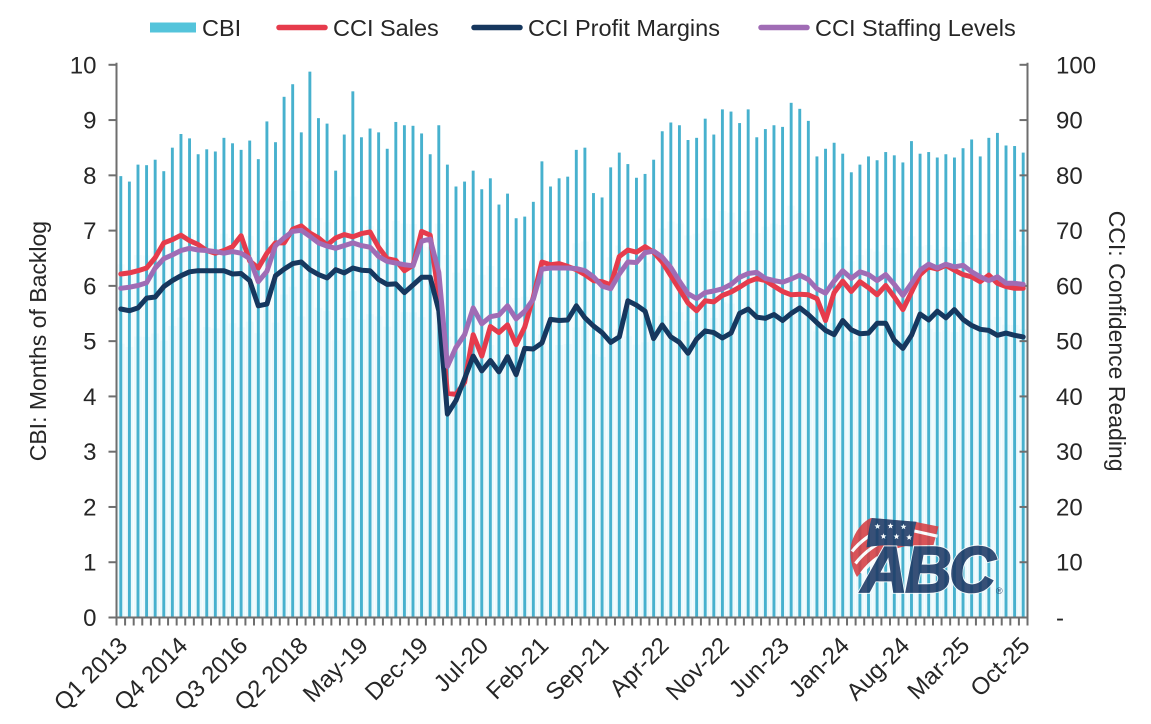  What do you see at coordinates (759, 667) in the screenshot?
I see `svg-text: Jun-23` at bounding box center [759, 667].